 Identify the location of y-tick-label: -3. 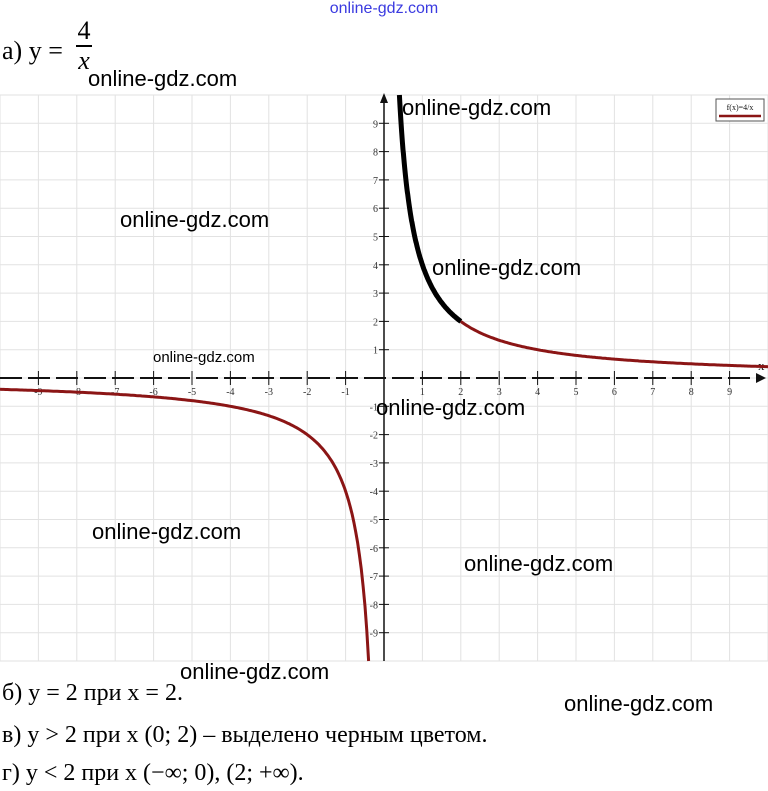
(374, 464).